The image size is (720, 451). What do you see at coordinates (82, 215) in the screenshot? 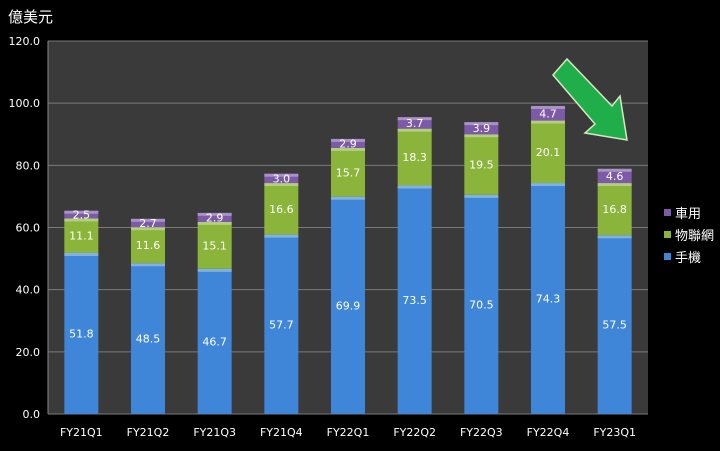
I see `data-label: 2.5` at bounding box center [82, 215].